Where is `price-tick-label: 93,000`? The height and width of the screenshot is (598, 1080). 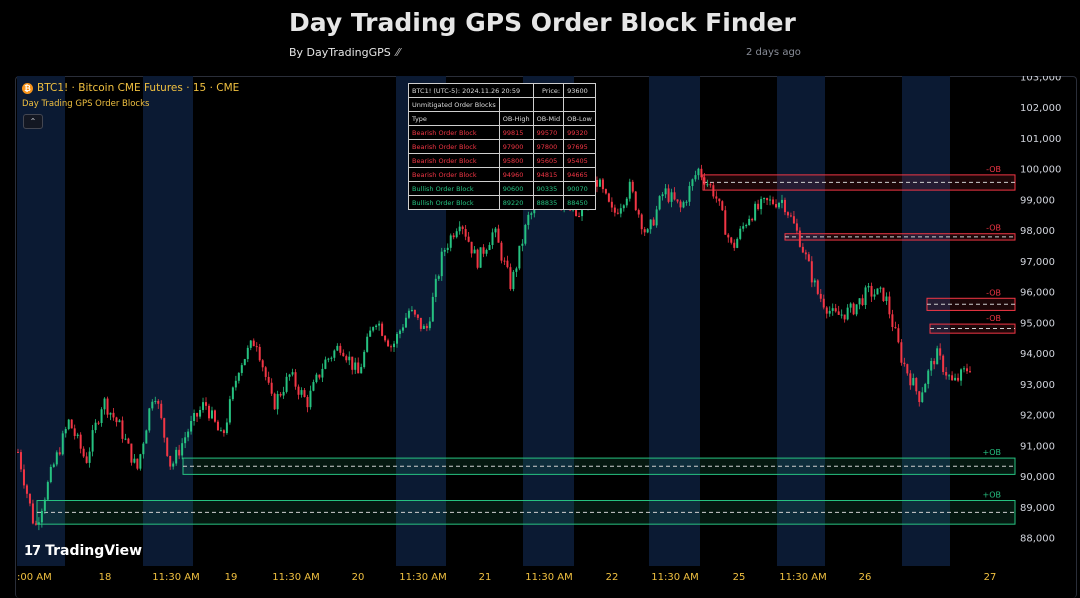 price-tick-label: 93,000 is located at coordinates (1037, 385).